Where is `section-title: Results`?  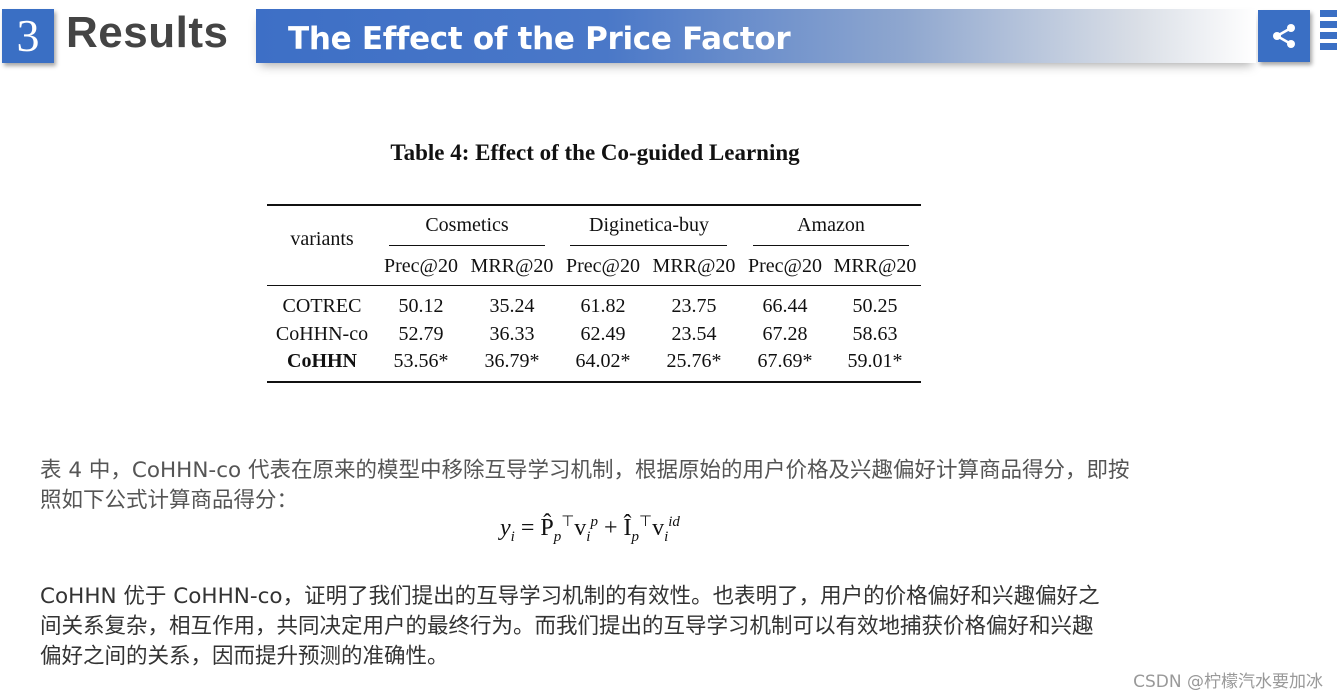 section-title: Results is located at coordinates (147, 32).